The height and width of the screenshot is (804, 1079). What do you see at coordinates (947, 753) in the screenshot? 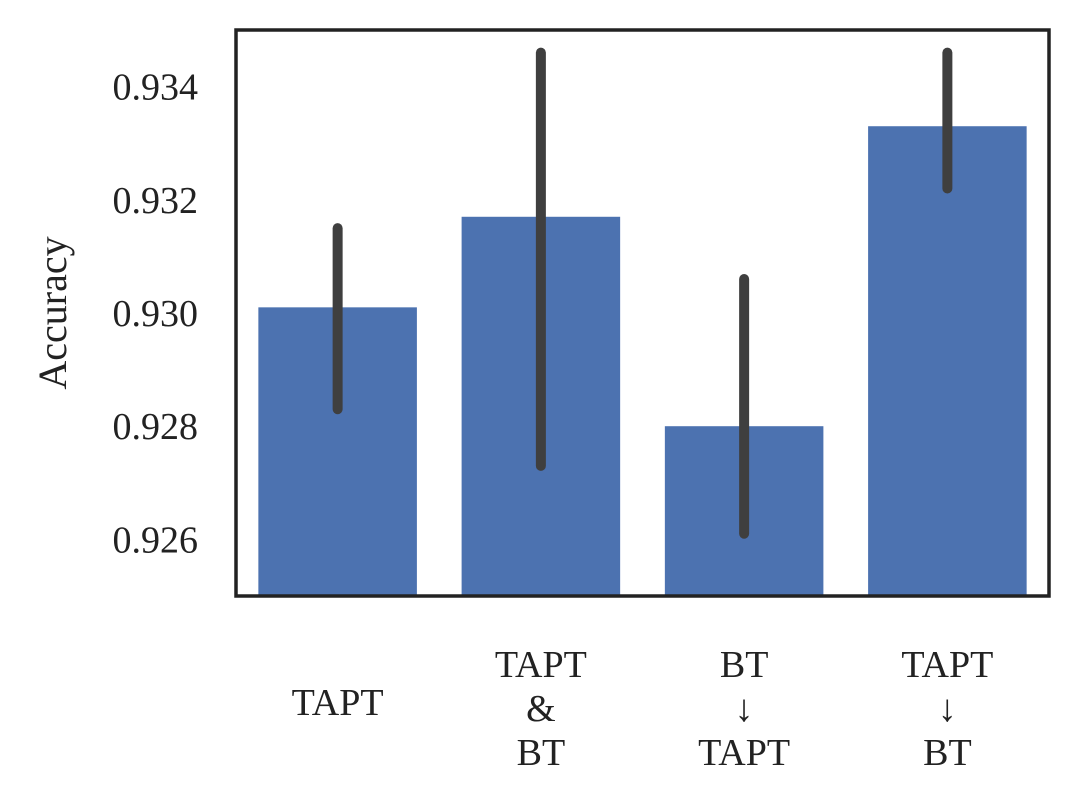
I see `x-tick-label-3-2: BT` at bounding box center [947, 753].